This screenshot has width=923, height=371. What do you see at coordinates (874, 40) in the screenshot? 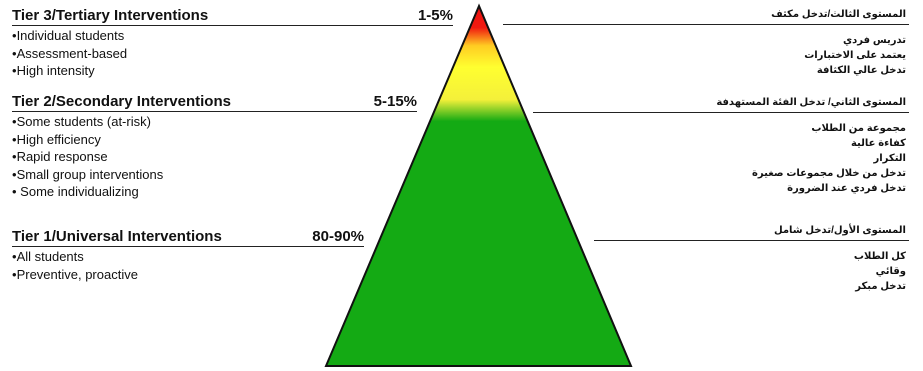
I see `list-item: تدريس فردي` at bounding box center [874, 40].